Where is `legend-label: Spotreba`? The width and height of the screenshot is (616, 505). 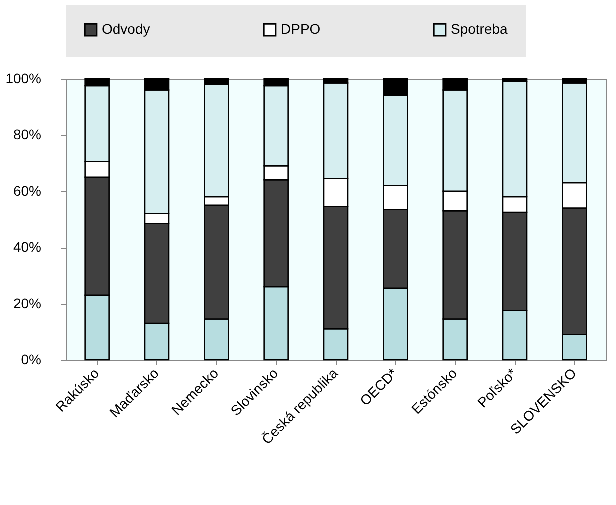
legend-label: Spotreba is located at coordinates (479, 29).